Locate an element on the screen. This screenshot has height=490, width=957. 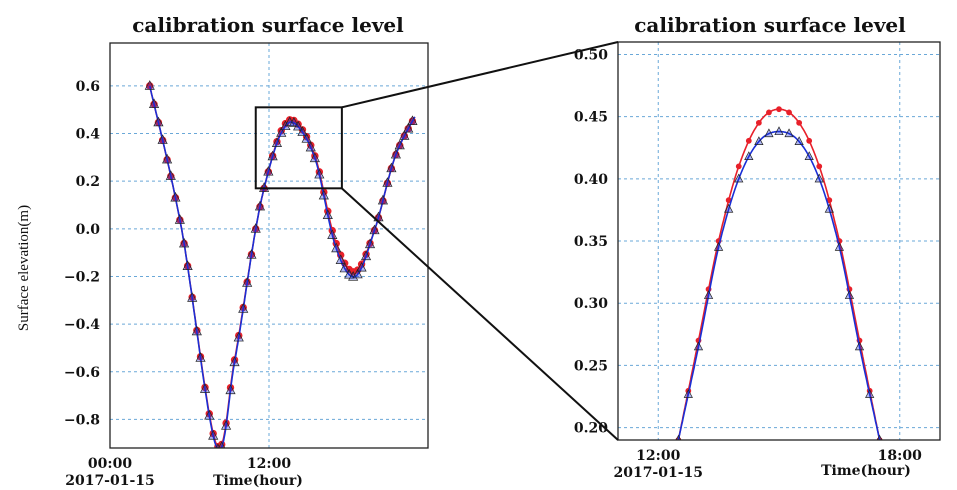
left-x-axis-label: Time(hour) is located at coordinates (258, 481).